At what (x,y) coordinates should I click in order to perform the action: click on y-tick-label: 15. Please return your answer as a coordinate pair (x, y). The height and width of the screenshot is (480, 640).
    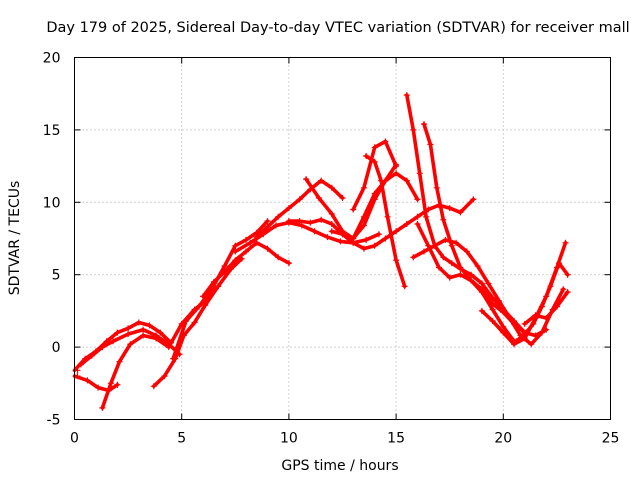
    Looking at the image, I should click on (52, 131).